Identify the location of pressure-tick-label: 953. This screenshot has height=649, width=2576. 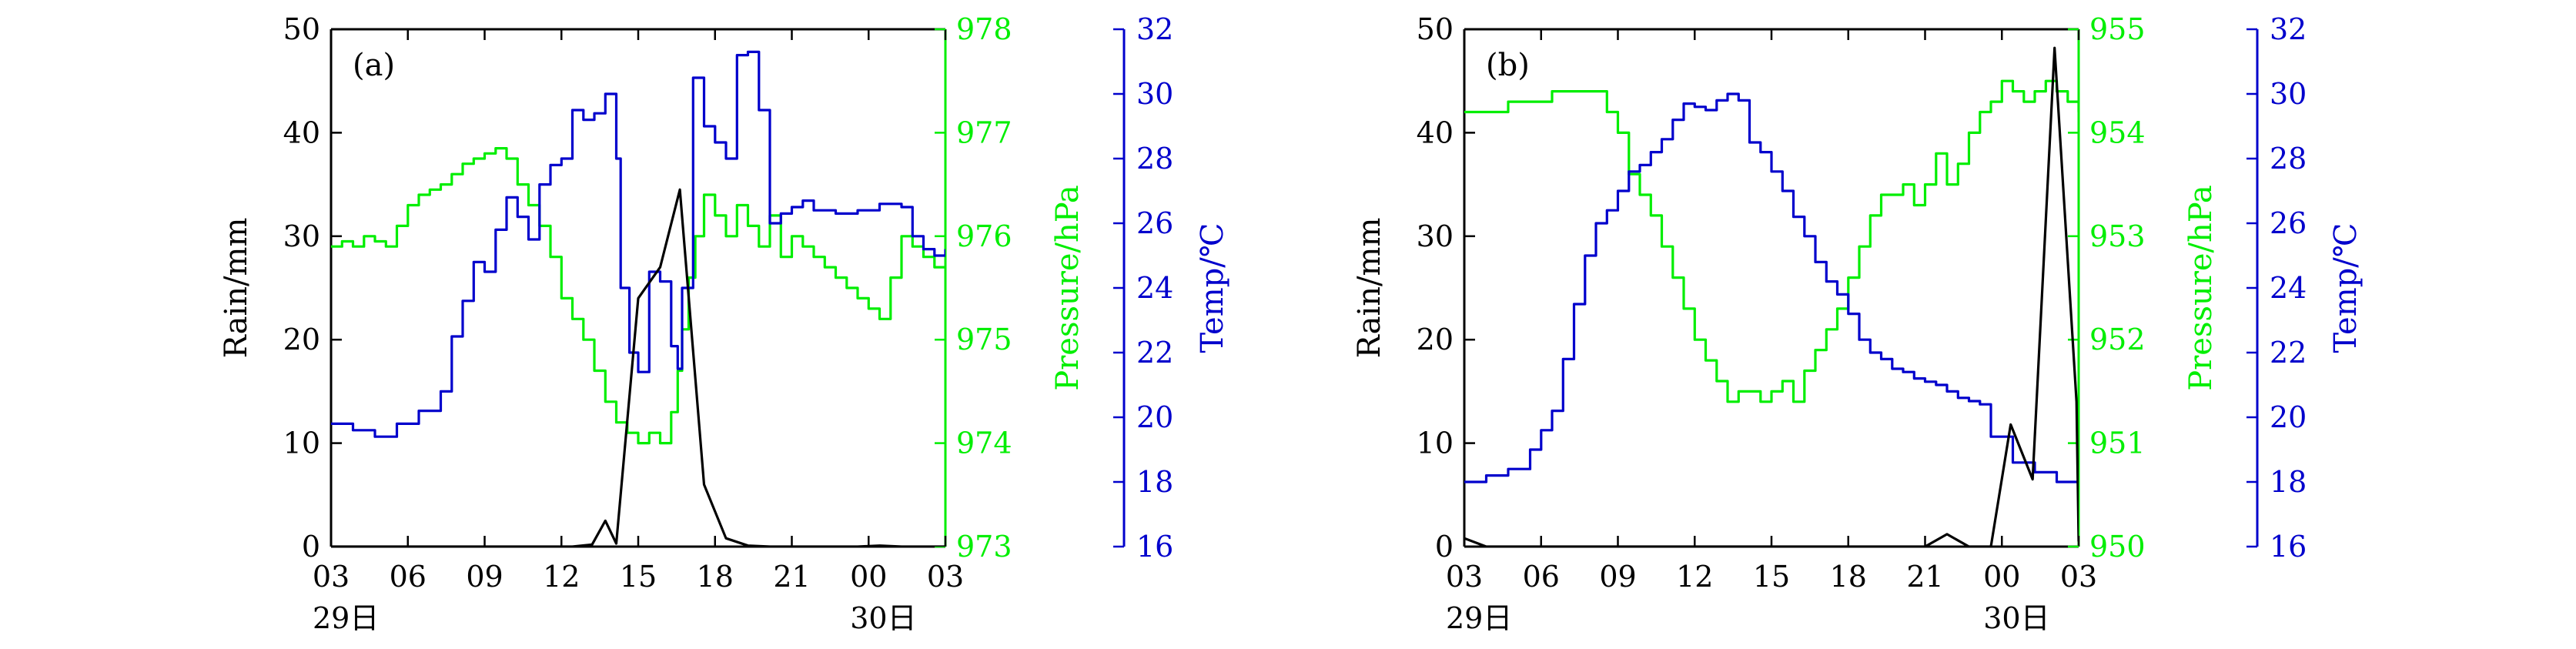
(2117, 236).